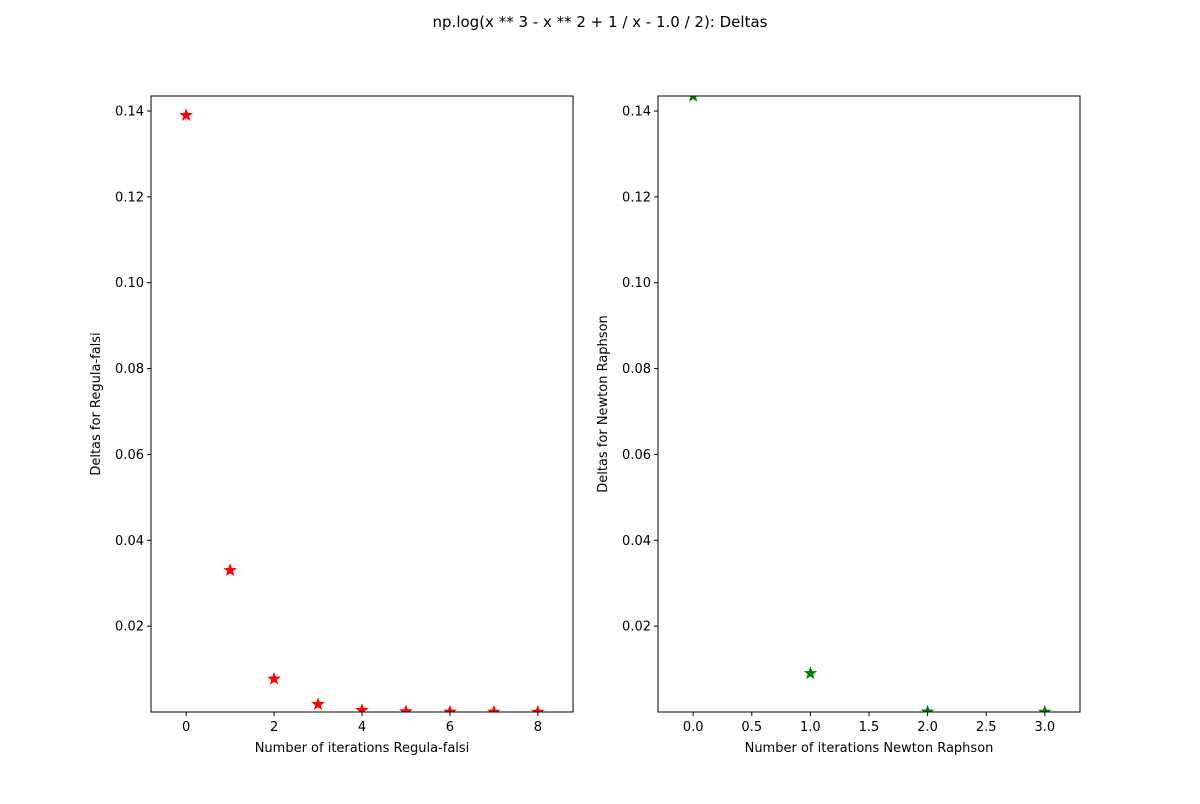 The height and width of the screenshot is (804, 1200). What do you see at coordinates (603, 404) in the screenshot?
I see `y-axis-label: Deltas for Newton Raphson` at bounding box center [603, 404].